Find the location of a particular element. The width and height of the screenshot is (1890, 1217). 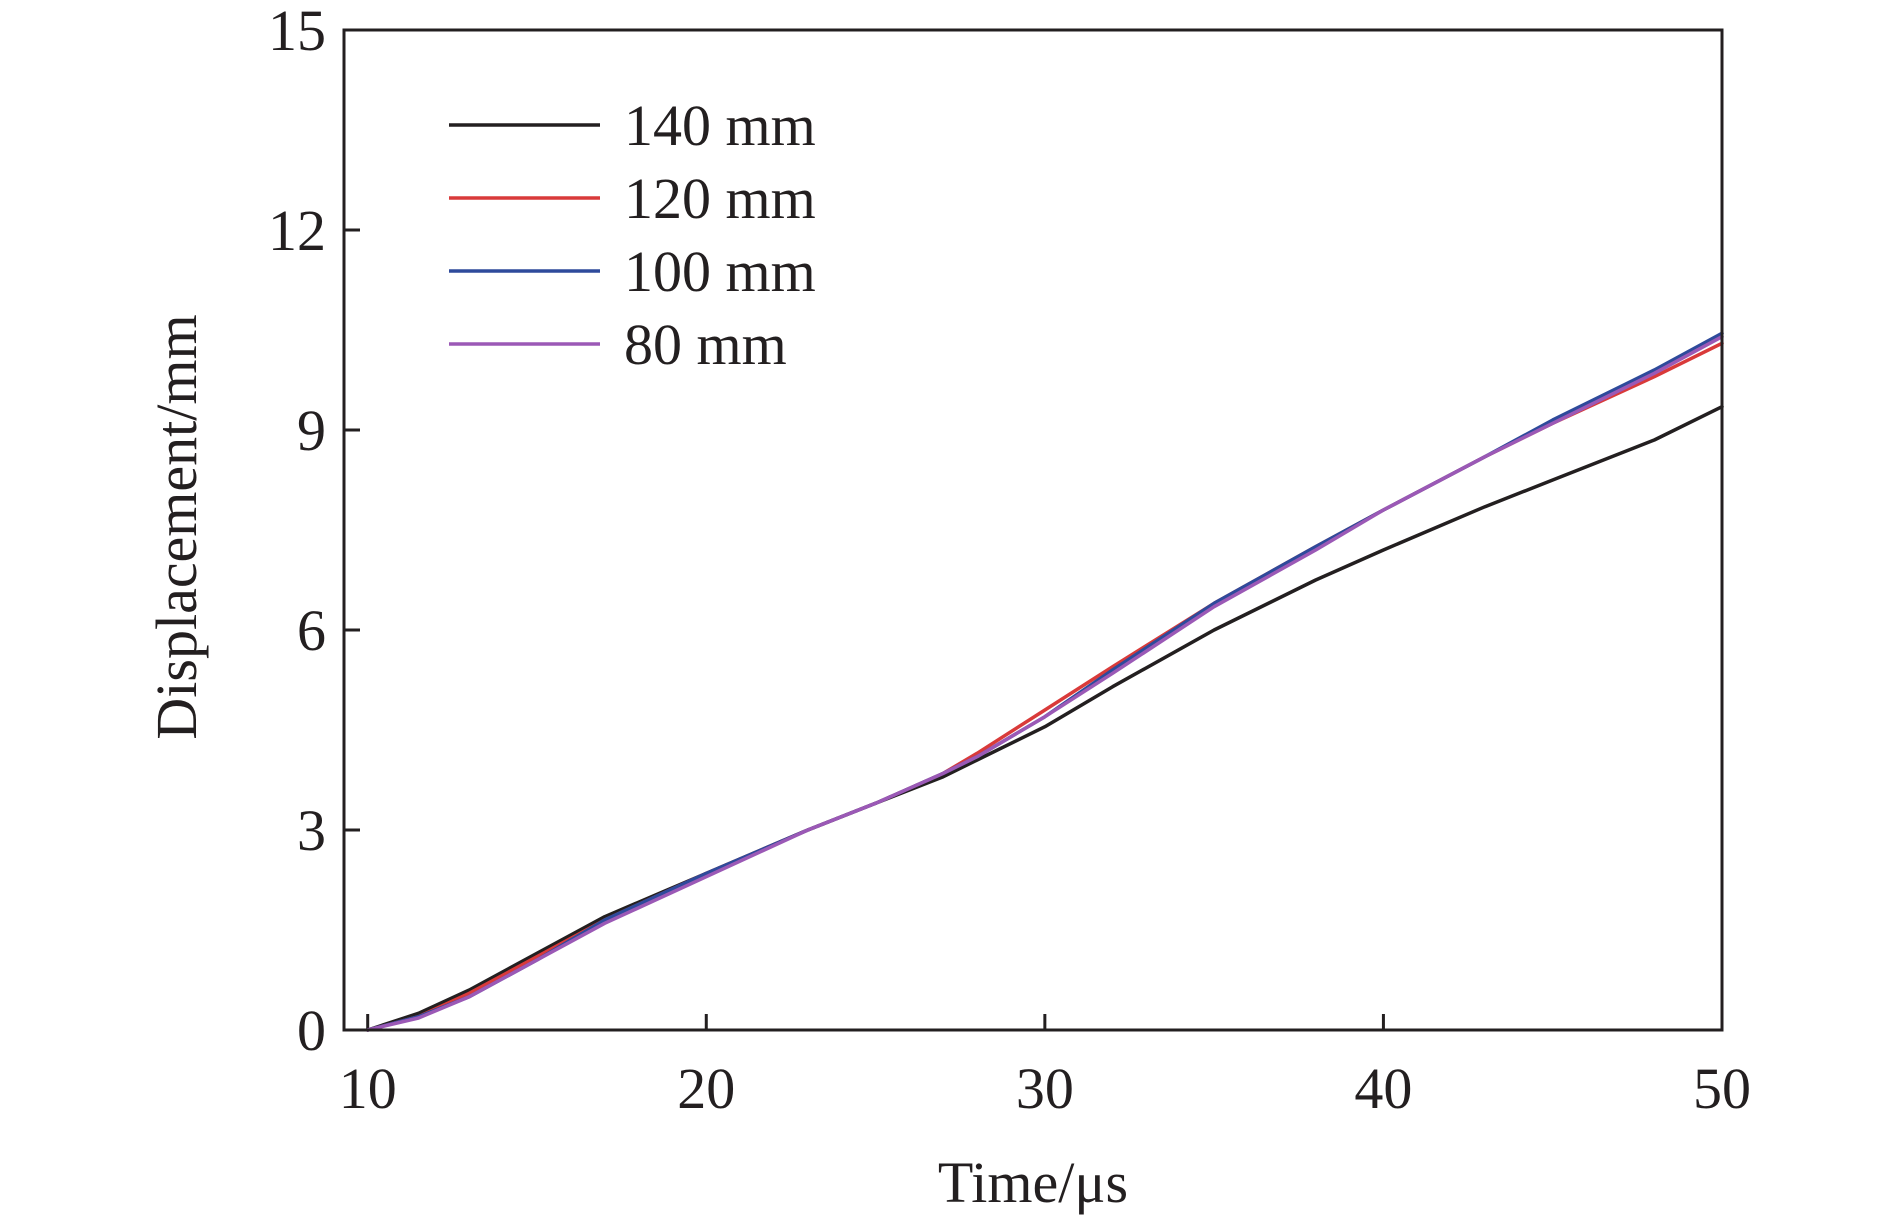

y-tick-label: 6 is located at coordinates (311, 630).